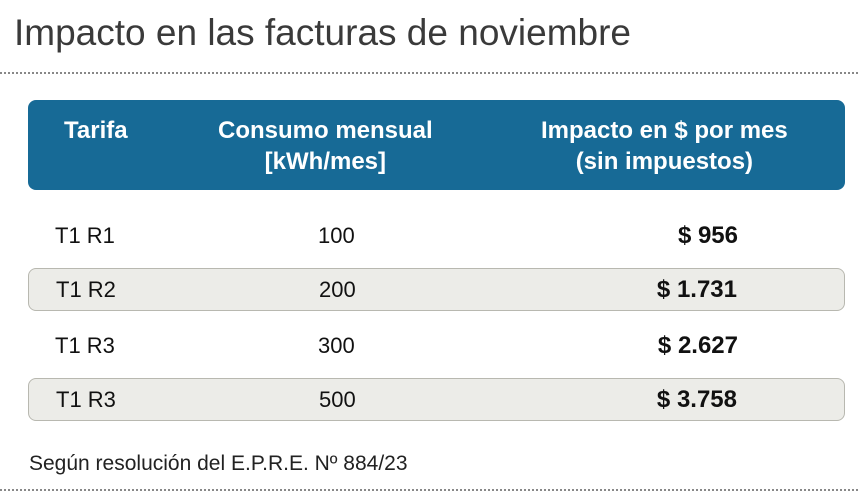 This screenshot has width=858, height=493. I want to click on table-cell: T1 R2, so click(86, 289).